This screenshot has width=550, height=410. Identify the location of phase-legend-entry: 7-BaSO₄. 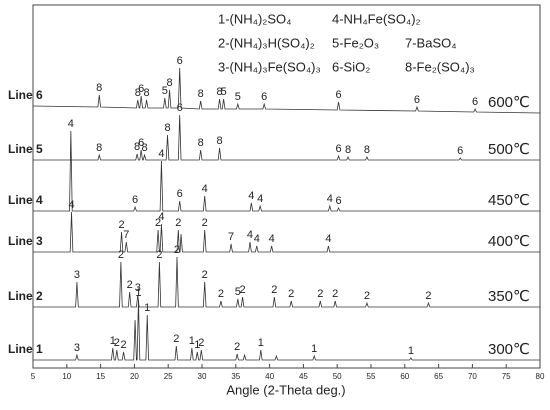
(431, 42).